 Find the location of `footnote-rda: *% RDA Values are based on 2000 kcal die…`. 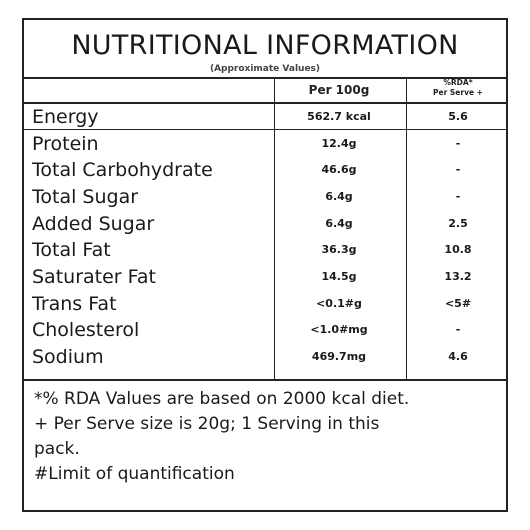

footnote-rda: *% RDA Values are based on 2000 kcal die… is located at coordinates (222, 399).